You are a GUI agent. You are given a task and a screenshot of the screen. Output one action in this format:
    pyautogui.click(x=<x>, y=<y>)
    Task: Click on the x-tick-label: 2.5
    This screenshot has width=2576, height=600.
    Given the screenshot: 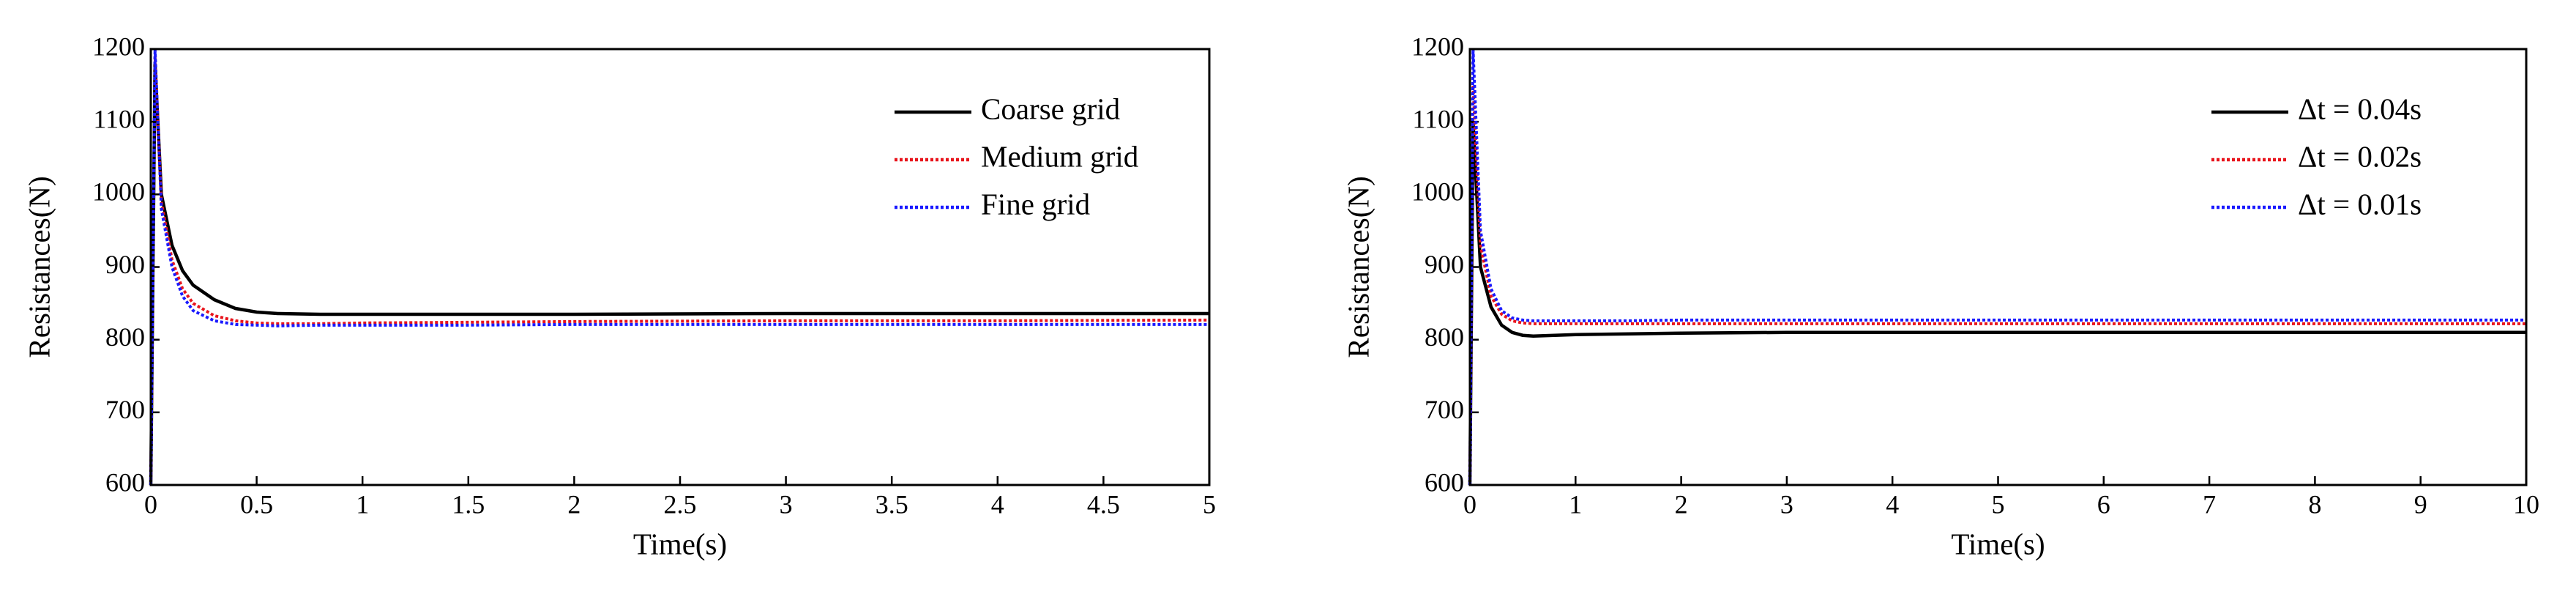 What is the action you would take?
    pyautogui.click(x=680, y=504)
    